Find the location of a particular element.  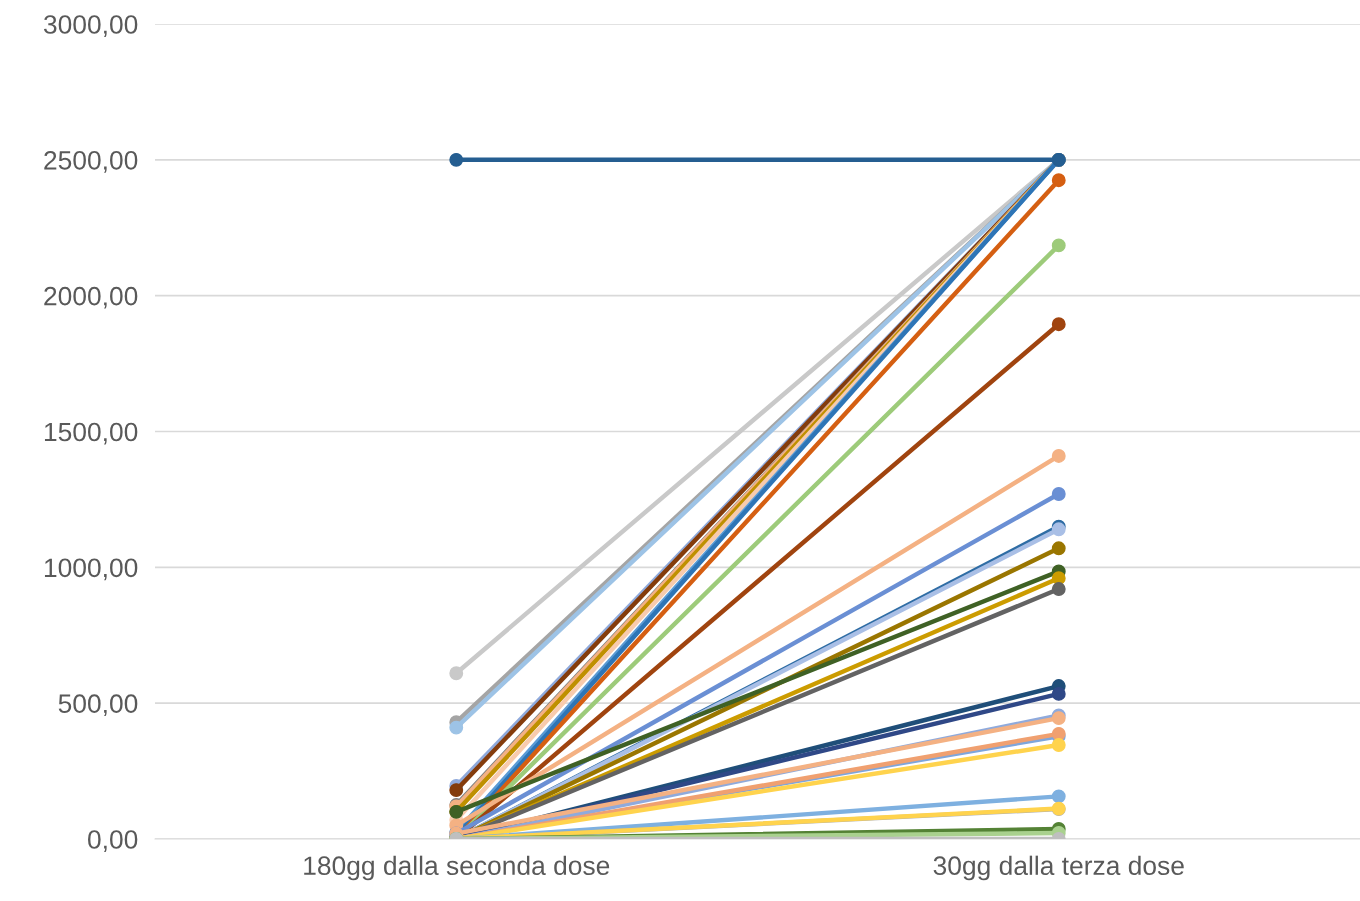

y-tick-label: 500,00 is located at coordinates (98, 705).